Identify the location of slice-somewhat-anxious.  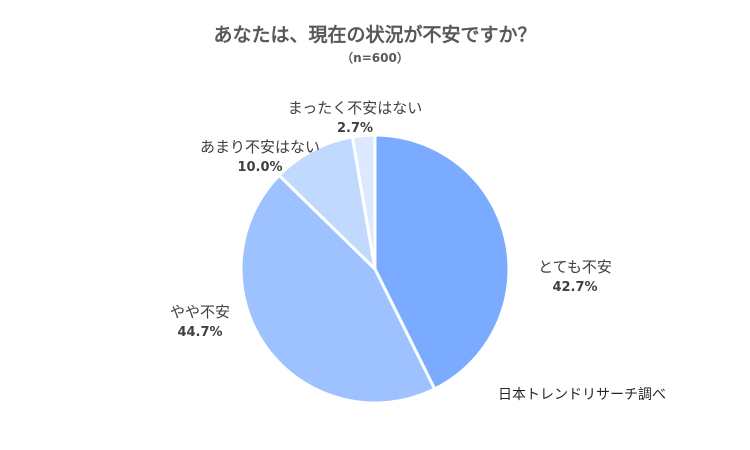
(338, 289).